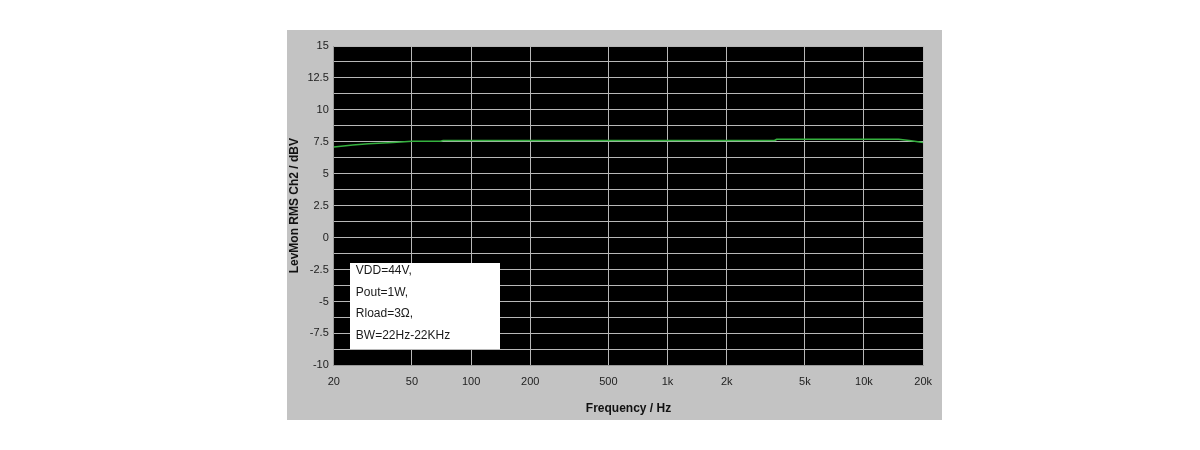 The image size is (1200, 450). Describe the element at coordinates (608, 381) in the screenshot. I see `x-tick-label: 500` at that location.